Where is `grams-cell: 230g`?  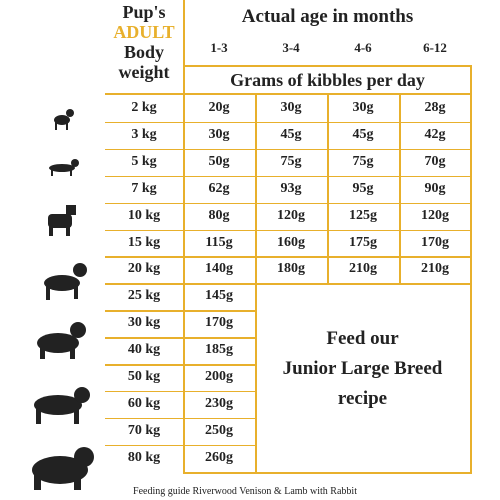 grams-cell: 230g is located at coordinates (219, 403).